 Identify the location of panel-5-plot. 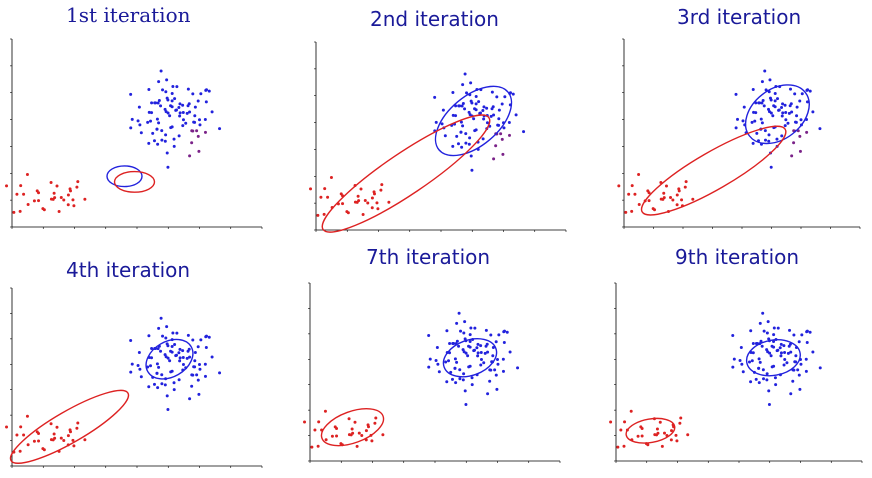
(432, 372).